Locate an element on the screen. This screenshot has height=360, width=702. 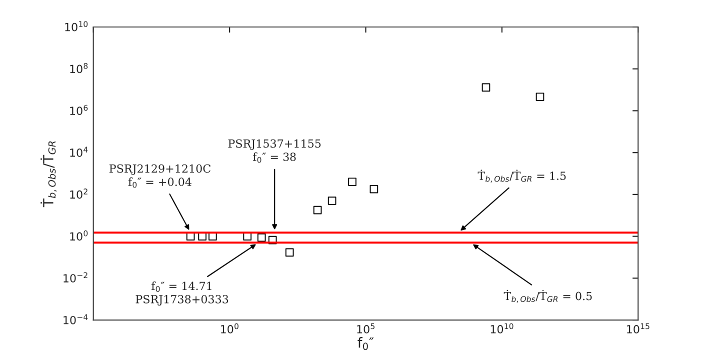
annotation: Ṫ$_{b,Obs}$/Ṫ$_{GR}$ = 1.5 is located at coordinates (522, 176).